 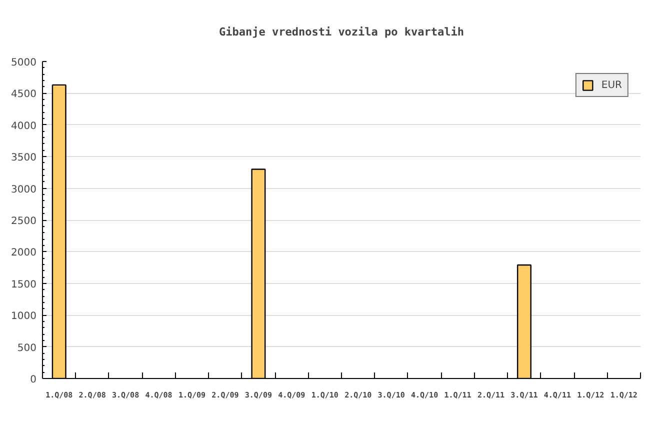 I want to click on y-tick-label: 2000, so click(x=24, y=253).